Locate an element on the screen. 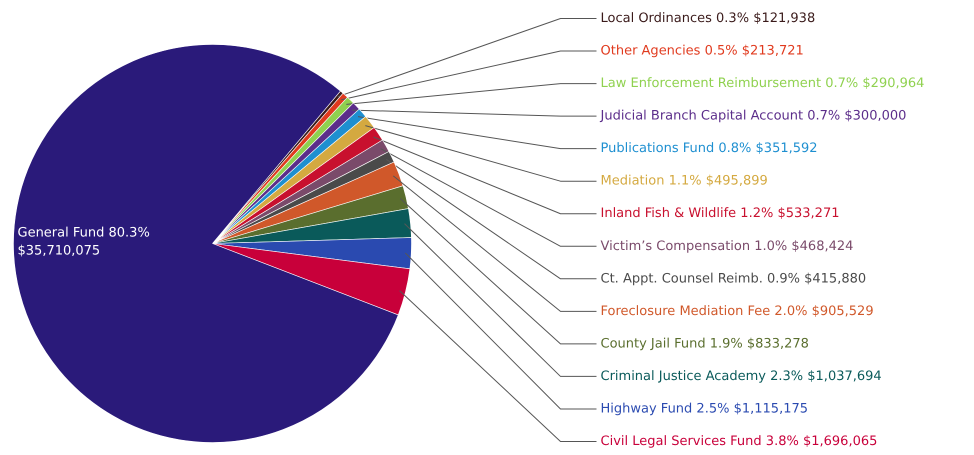  slice-label: Local Ordinances 0.3% $121,938 is located at coordinates (708, 18).